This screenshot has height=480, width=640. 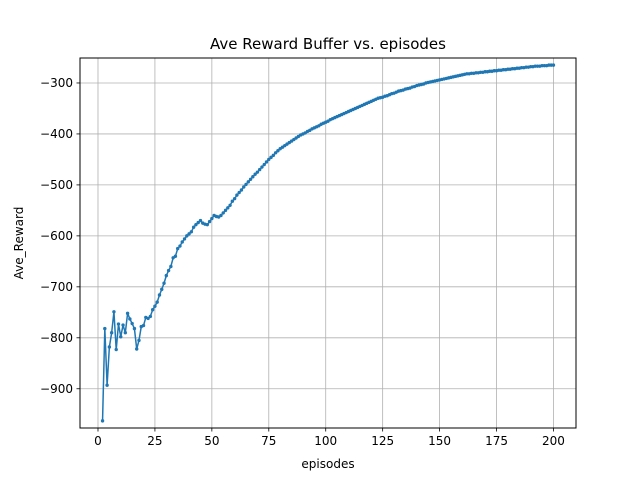 I want to click on x-tick-label: 50, so click(x=211, y=441).